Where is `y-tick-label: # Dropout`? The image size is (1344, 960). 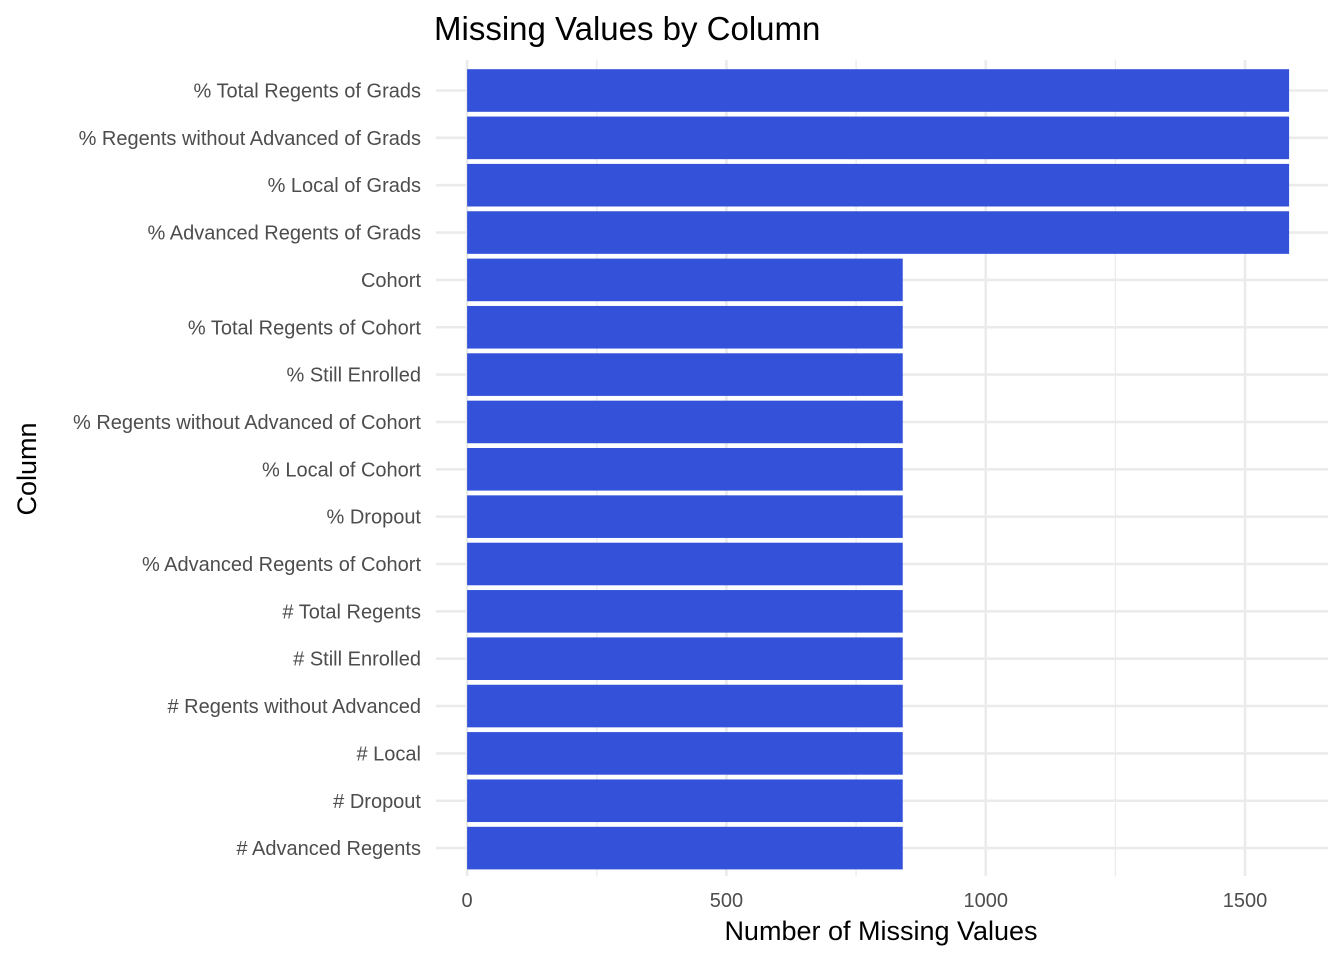
y-tick-label: # Dropout is located at coordinates (377, 802).